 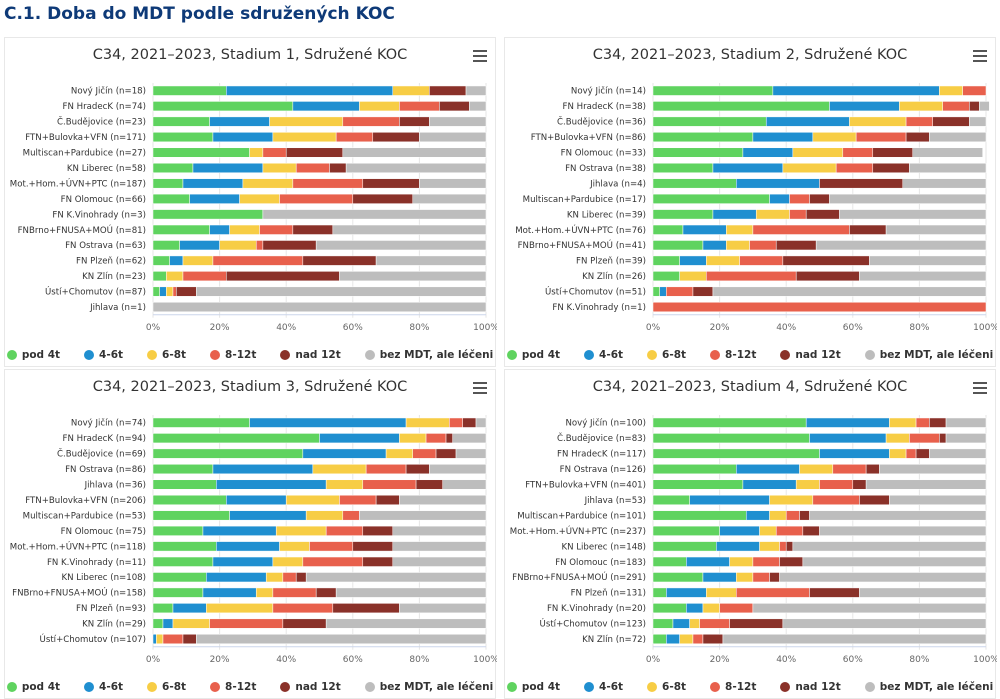 I want to click on legend-label: pod 4t, so click(x=41, y=355).